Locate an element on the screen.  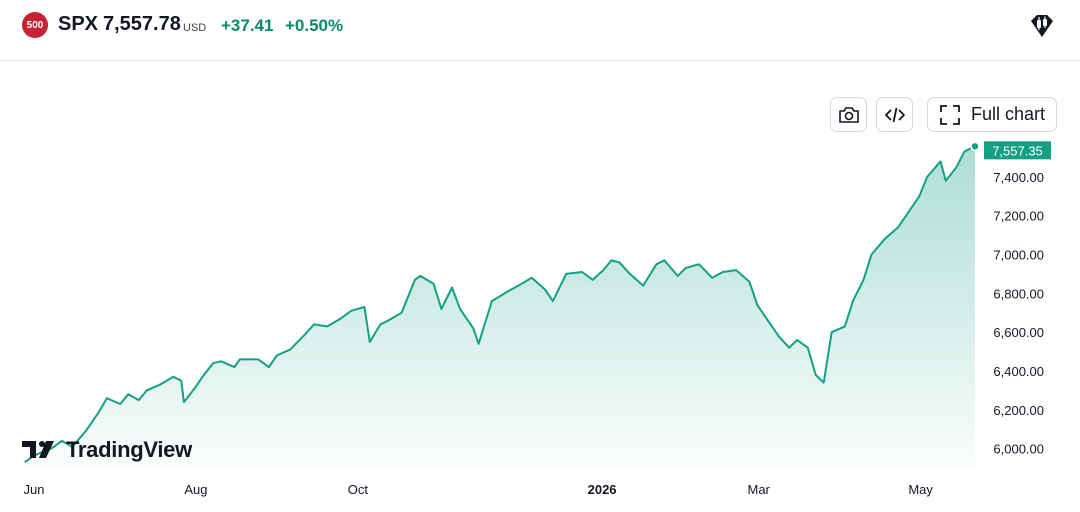
tradingview-watermark: TradingView is located at coordinates (107, 450).